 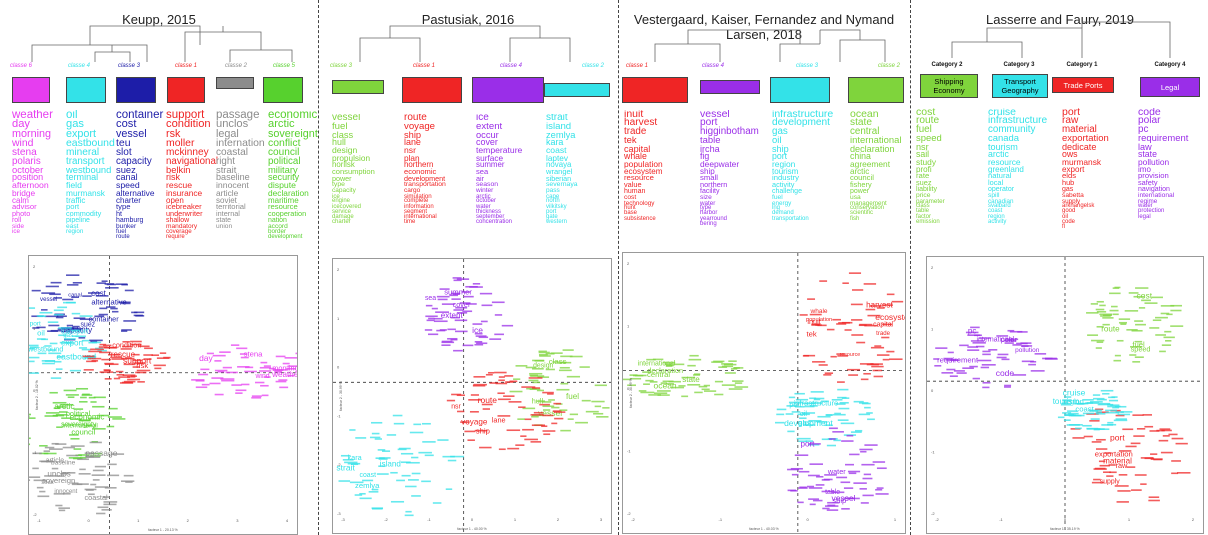 I want to click on word-pc: pc, so click(x=1143, y=130).